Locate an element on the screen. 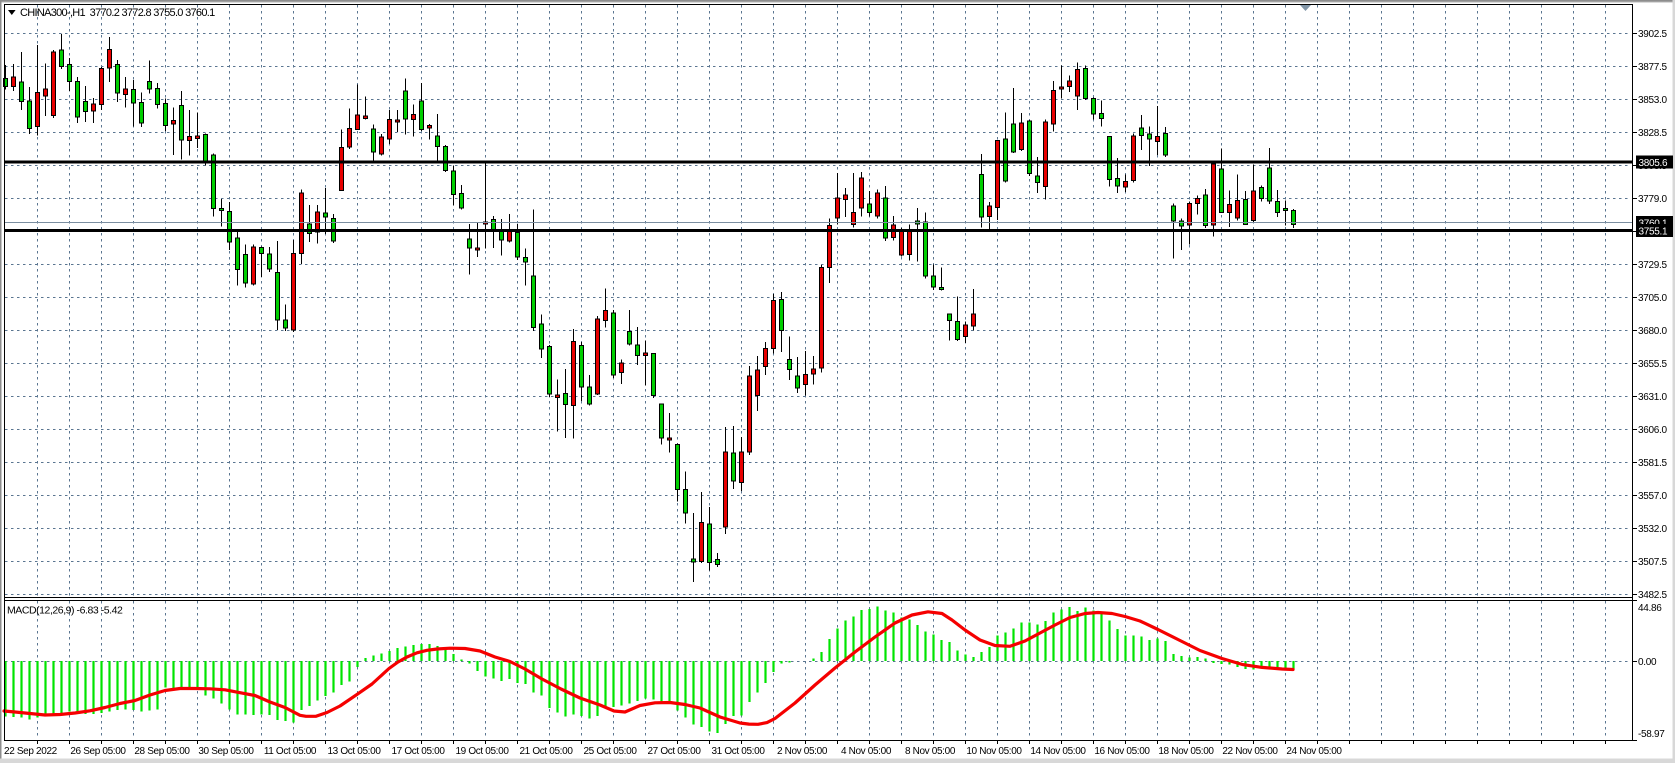 Image resolution: width=1675 pixels, height=763 pixels. svg-text: 28 Sep 05:00 is located at coordinates (162, 751).